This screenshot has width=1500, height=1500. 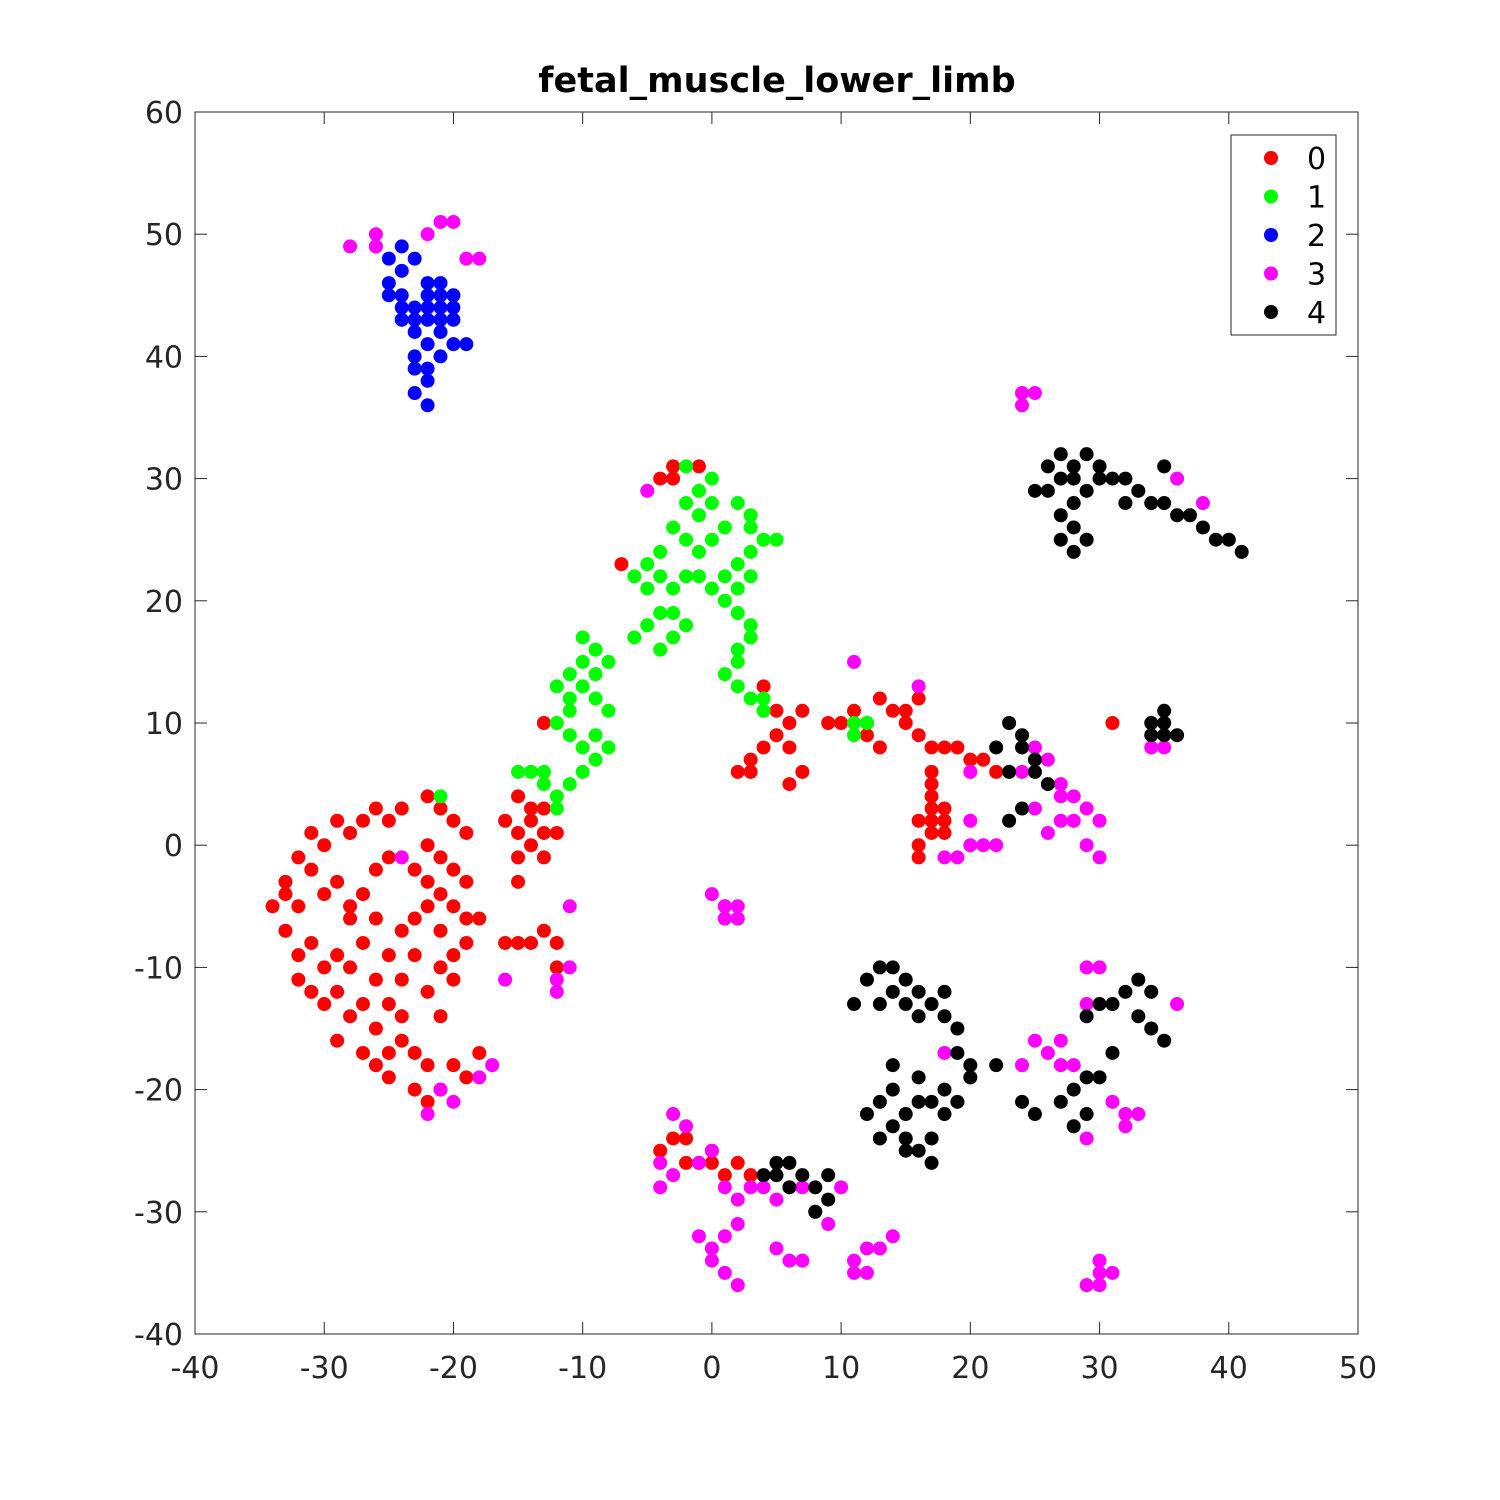 I want to click on x-tick-label: 20, so click(x=970, y=1368).